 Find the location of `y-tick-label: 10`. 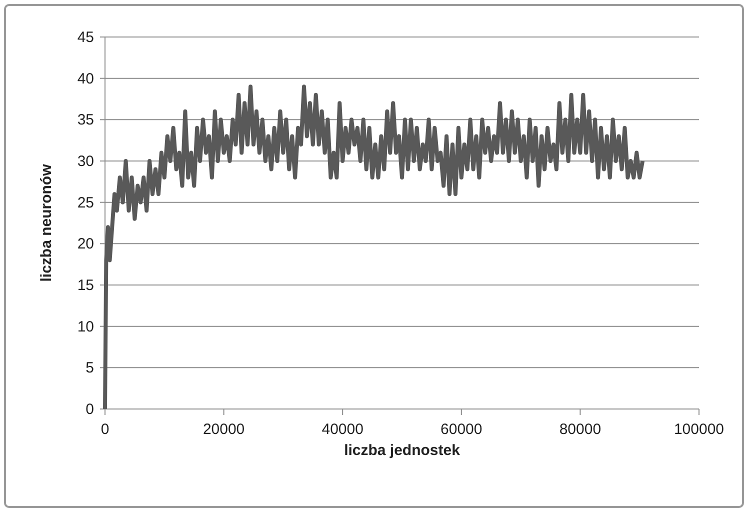

y-tick-label: 10 is located at coordinates (85, 327).